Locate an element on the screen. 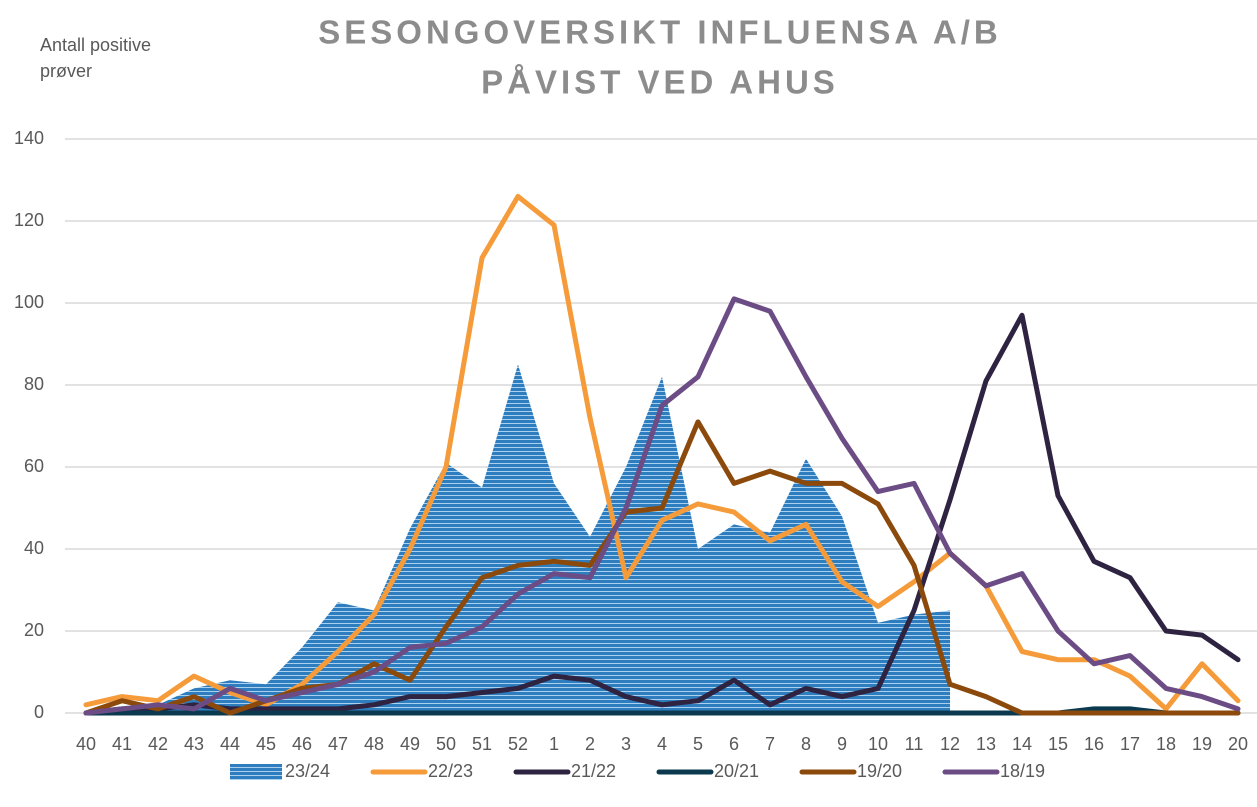 This screenshot has width=1257, height=807. x-tick-label: 18 is located at coordinates (1166, 744).